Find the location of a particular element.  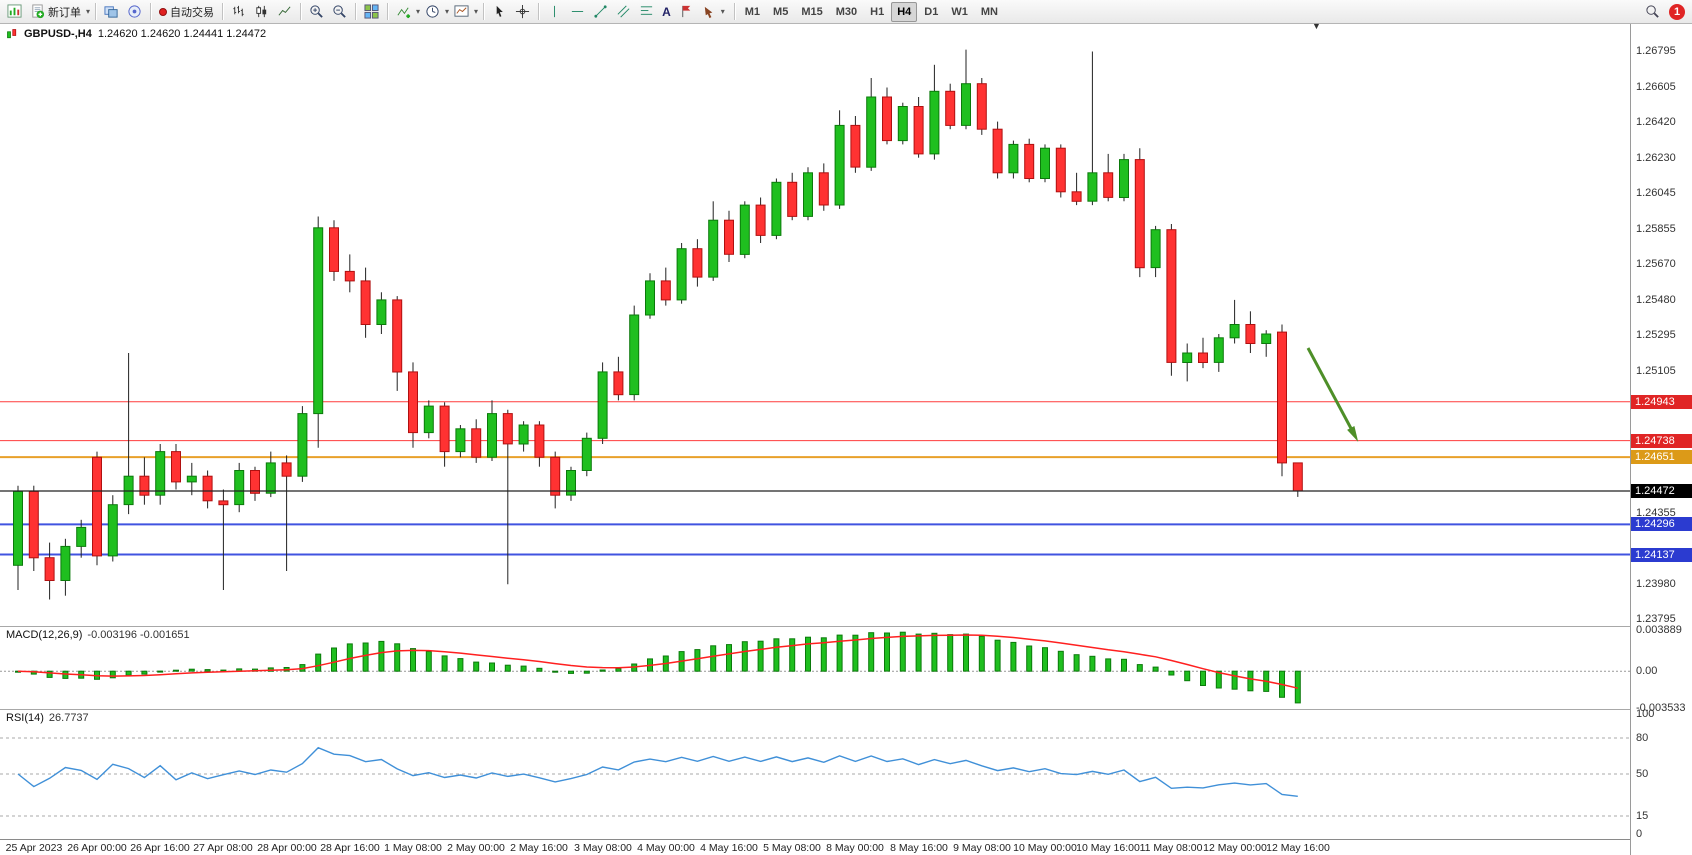

new-order-caret-icon: ▾ is located at coordinates (88, 11).